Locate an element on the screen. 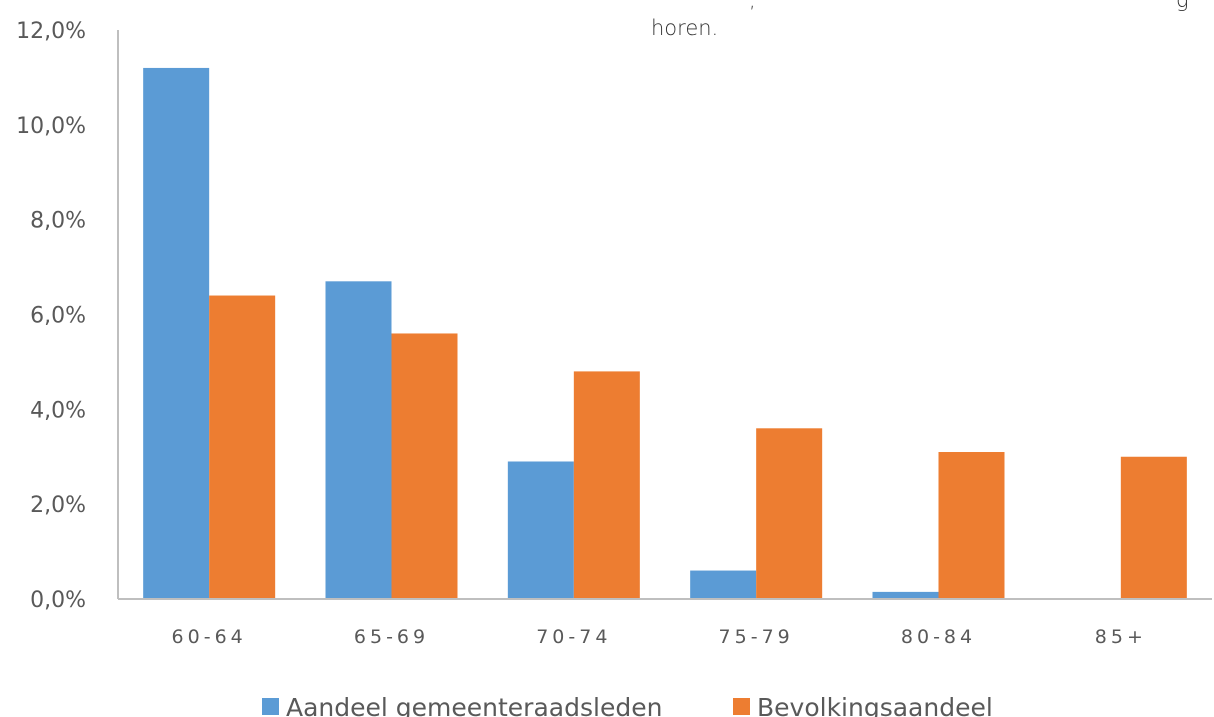 This screenshot has width=1214, height=717. text-fragment-comma: , is located at coordinates (752, 6).